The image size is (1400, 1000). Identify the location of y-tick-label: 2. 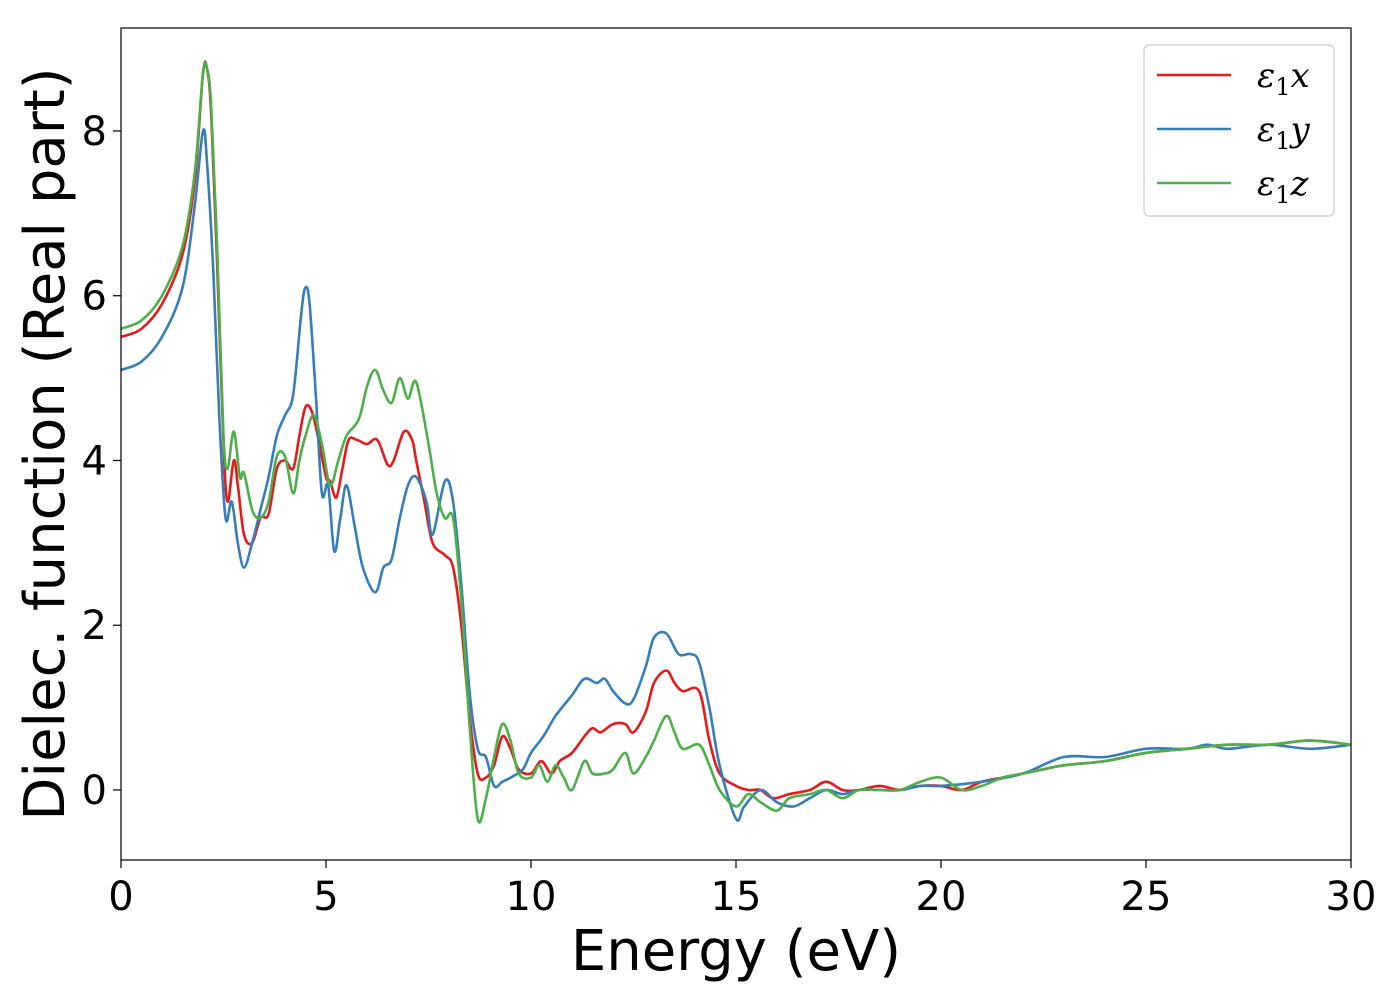
(94, 626).